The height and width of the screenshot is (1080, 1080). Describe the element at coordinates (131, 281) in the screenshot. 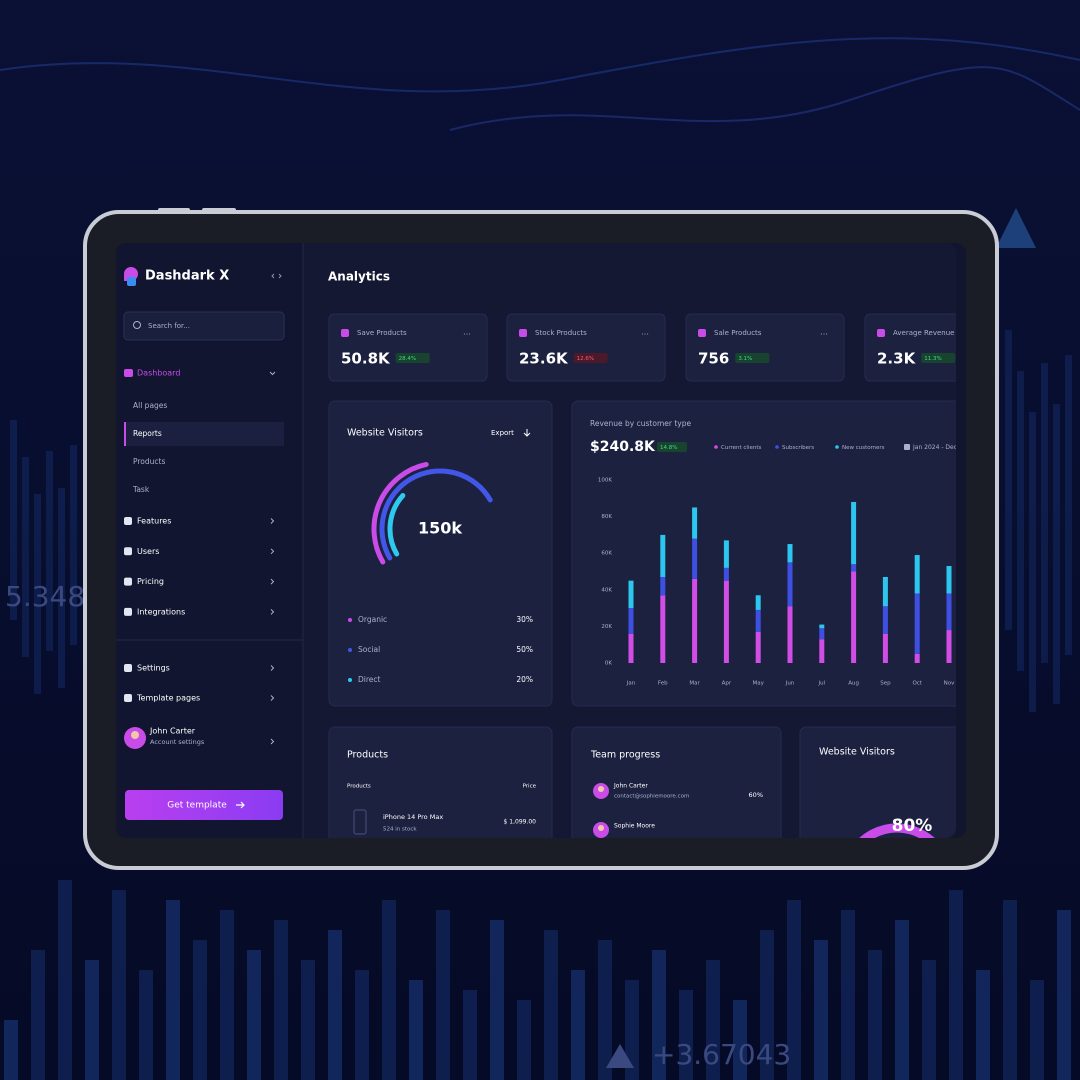

I see `brand-logo` at that location.